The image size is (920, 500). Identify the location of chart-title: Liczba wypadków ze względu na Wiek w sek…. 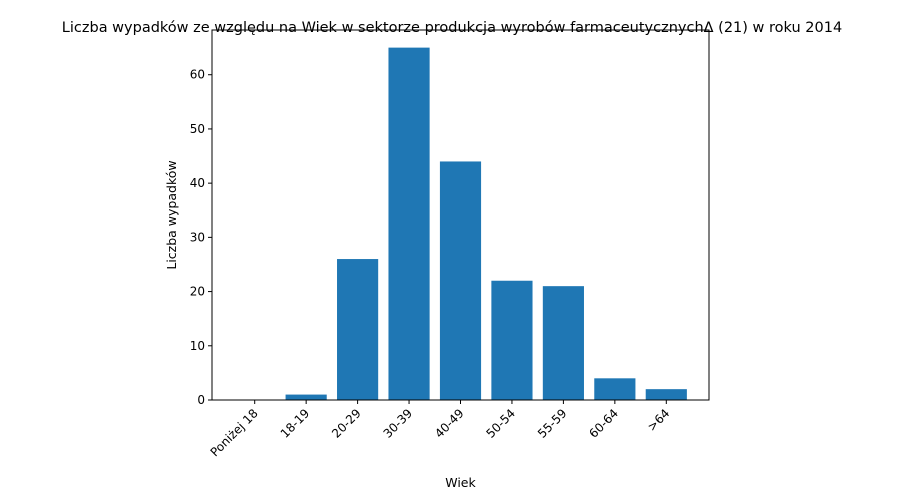
(452, 28).